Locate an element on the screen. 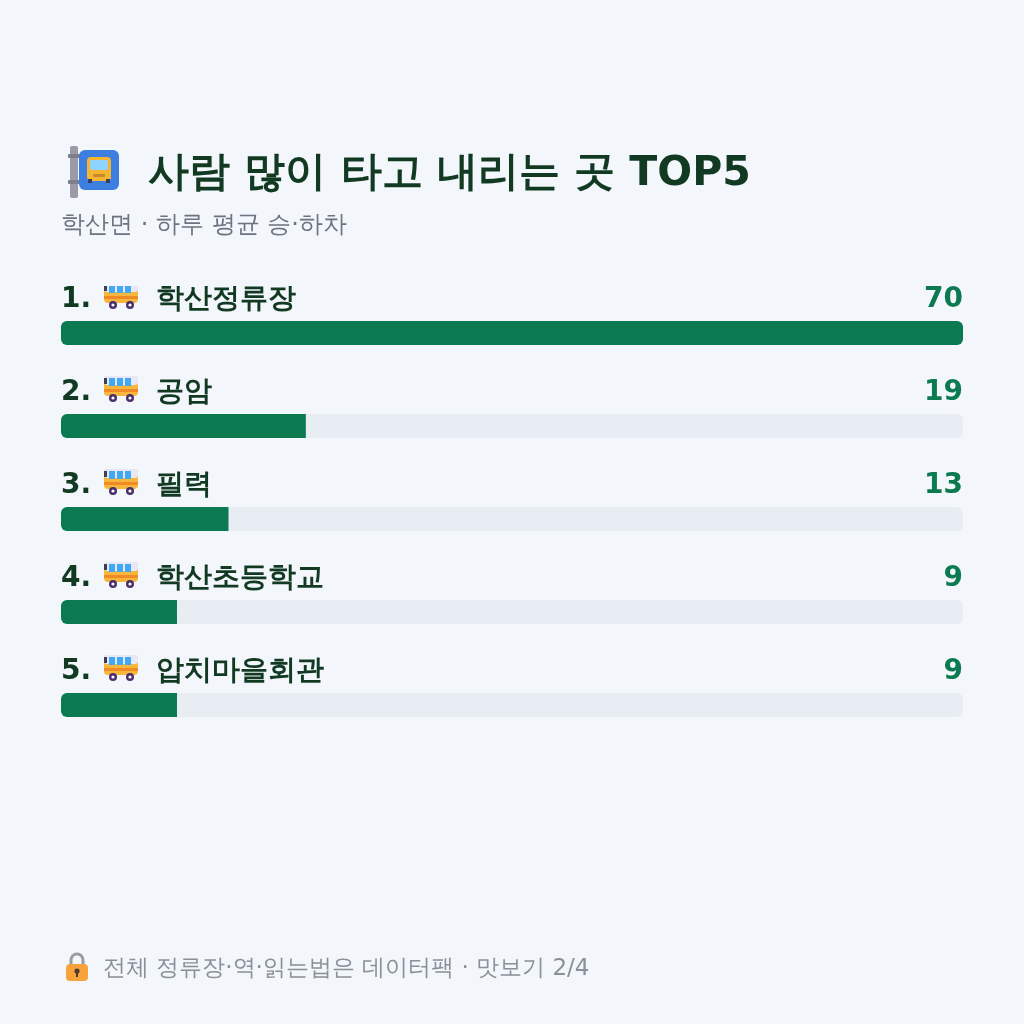 This screenshot has height=1024, width=1024. category-label: 3. 필력 is located at coordinates (136, 483).